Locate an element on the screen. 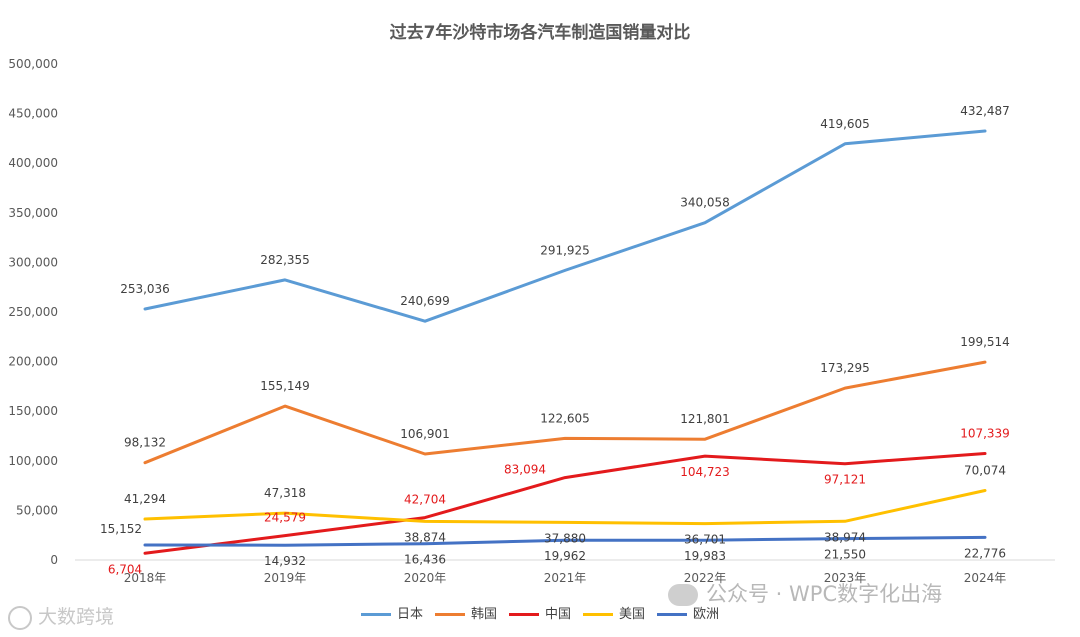  y-tick-label: 300,000 is located at coordinates (33, 262).